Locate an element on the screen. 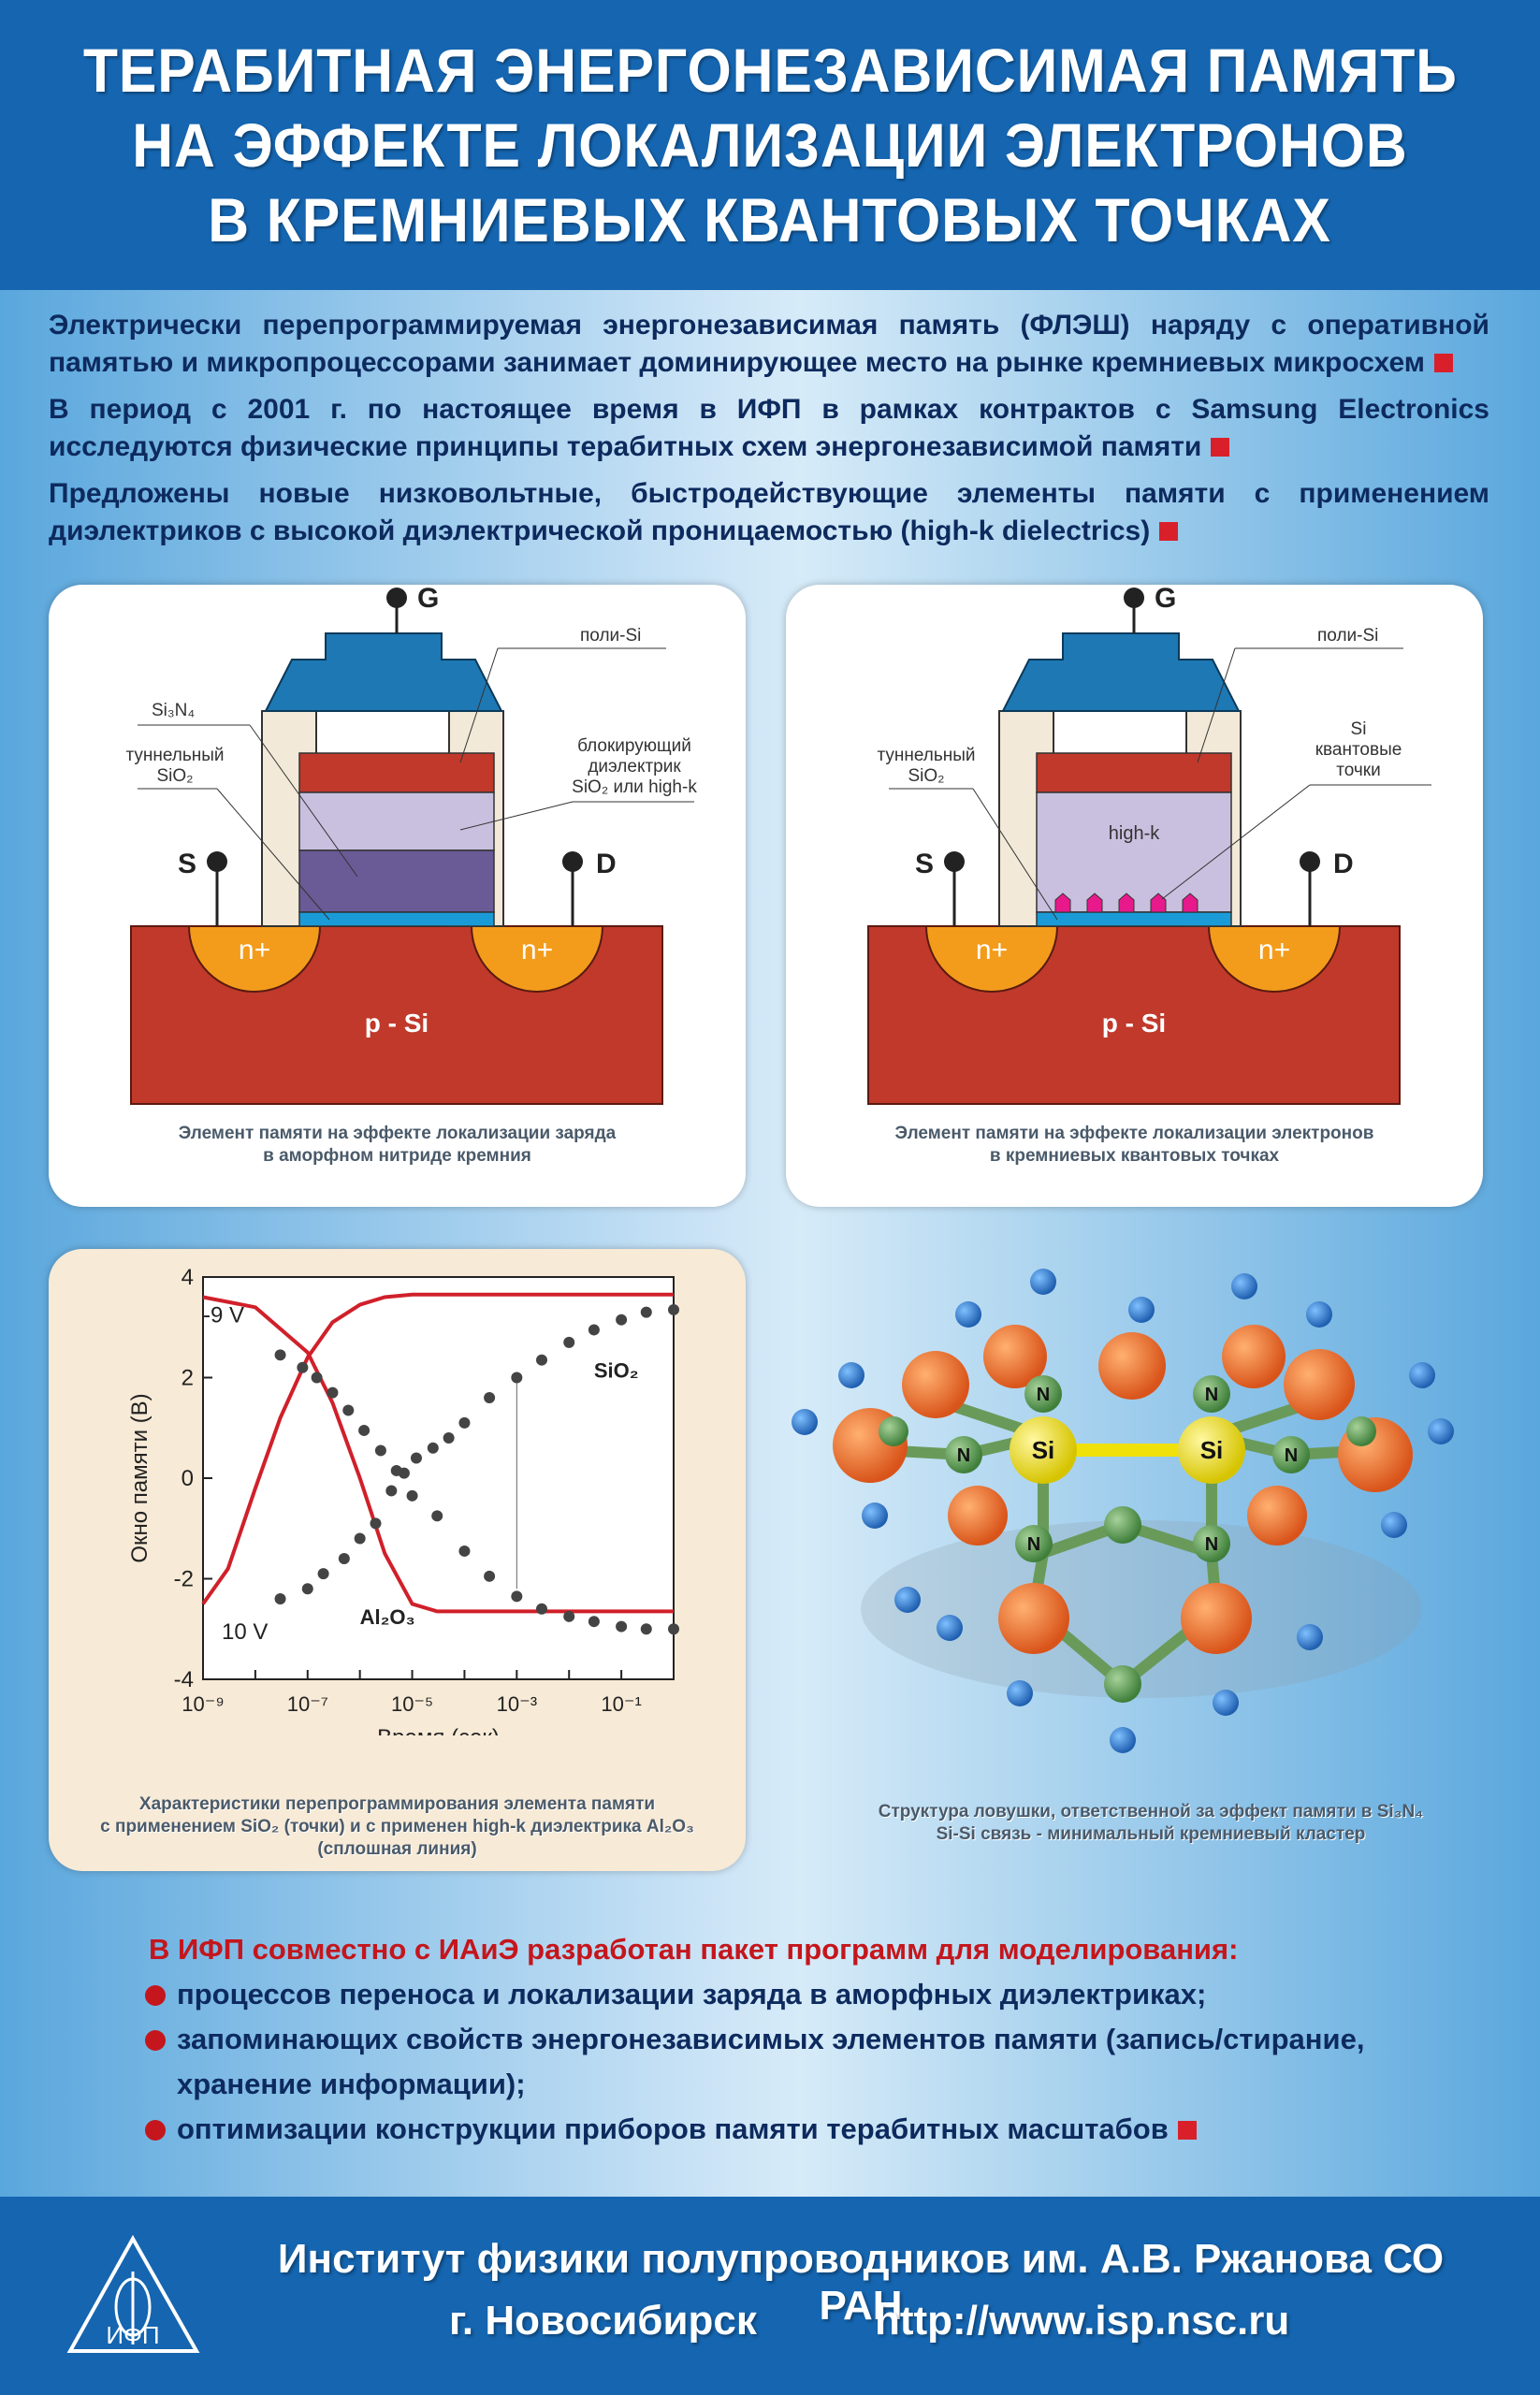 This screenshot has height=2395, width=1540. source-label: S is located at coordinates (925, 864).